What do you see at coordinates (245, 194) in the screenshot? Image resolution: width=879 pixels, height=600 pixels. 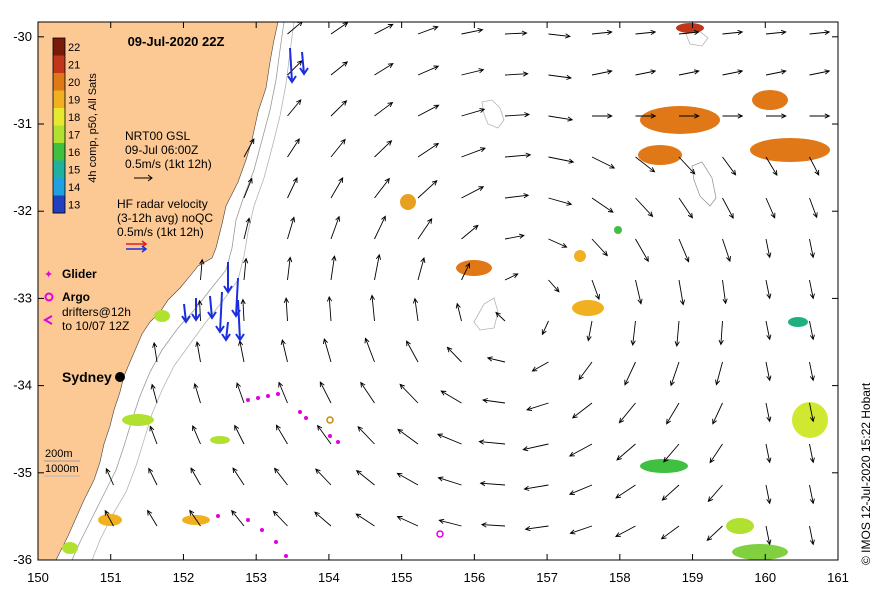 I see `hf-radar-vectors` at bounding box center [245, 194].